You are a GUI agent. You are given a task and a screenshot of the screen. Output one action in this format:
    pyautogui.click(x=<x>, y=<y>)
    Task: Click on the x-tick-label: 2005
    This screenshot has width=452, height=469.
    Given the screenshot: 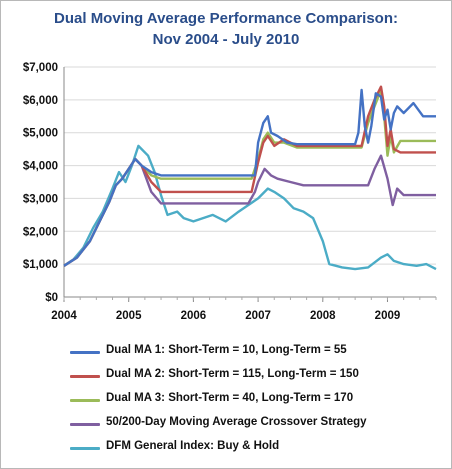 What is the action you would take?
    pyautogui.click(x=129, y=316)
    